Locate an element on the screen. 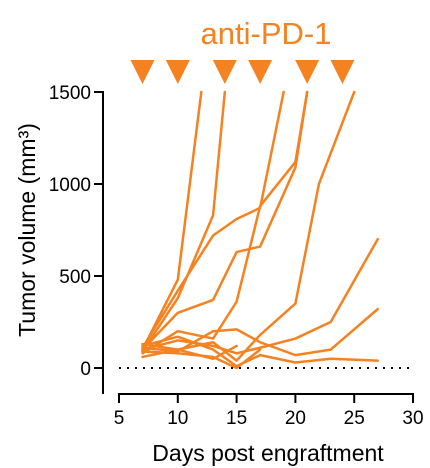 The width and height of the screenshot is (430, 468). x-tick-label: 20 is located at coordinates (295, 418).